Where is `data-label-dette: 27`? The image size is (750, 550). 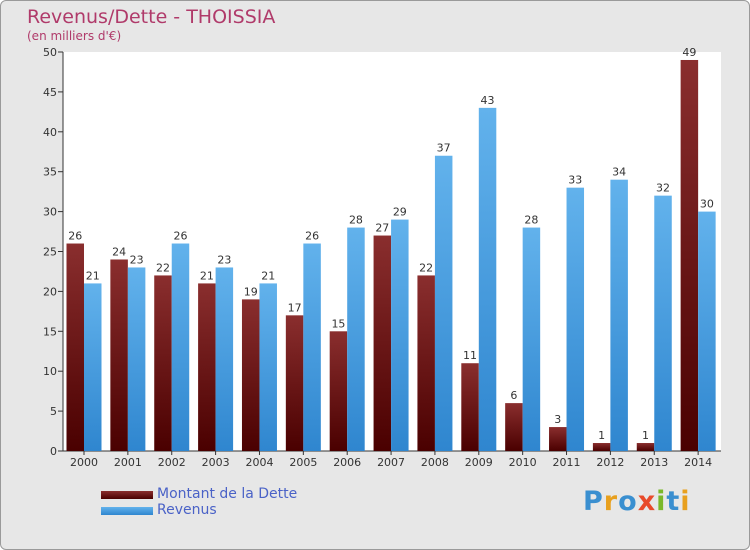
data-label-dette: 27 is located at coordinates (382, 228).